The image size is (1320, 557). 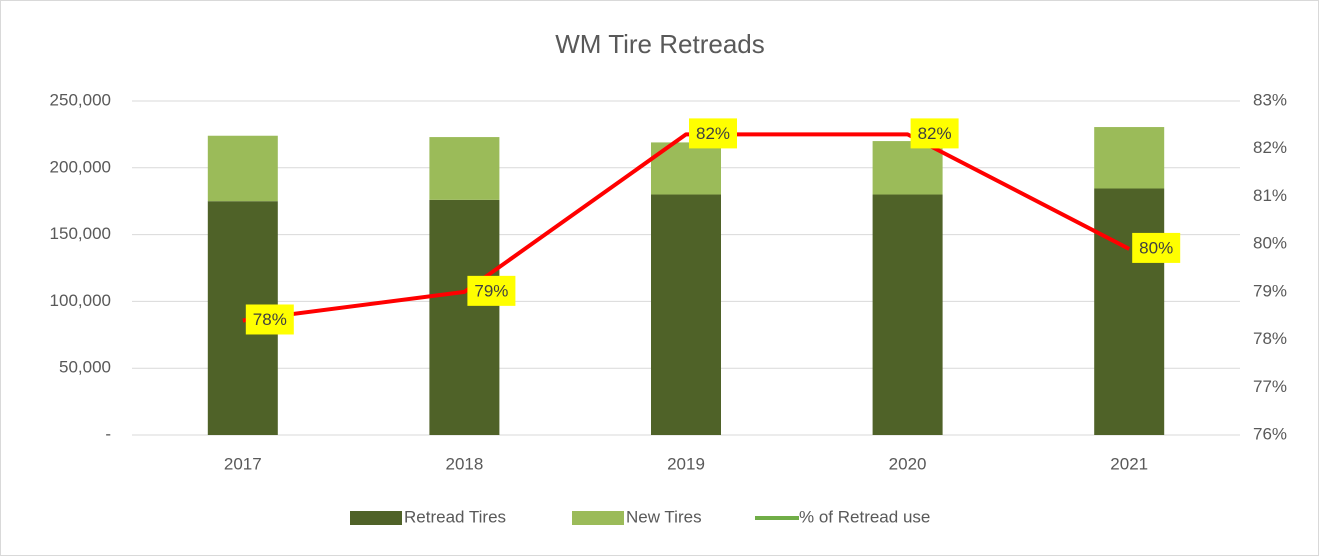 I want to click on y2-tick-label: 79%, so click(x=1270, y=290).